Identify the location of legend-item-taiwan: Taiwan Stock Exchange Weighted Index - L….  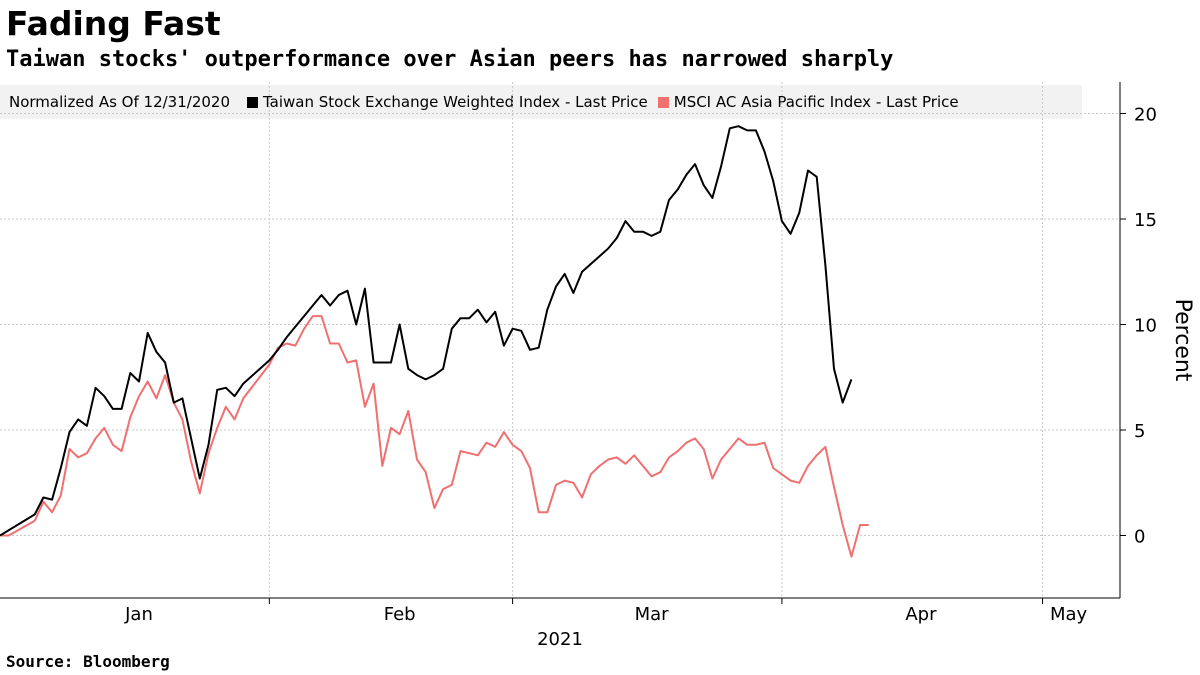
(447, 102).